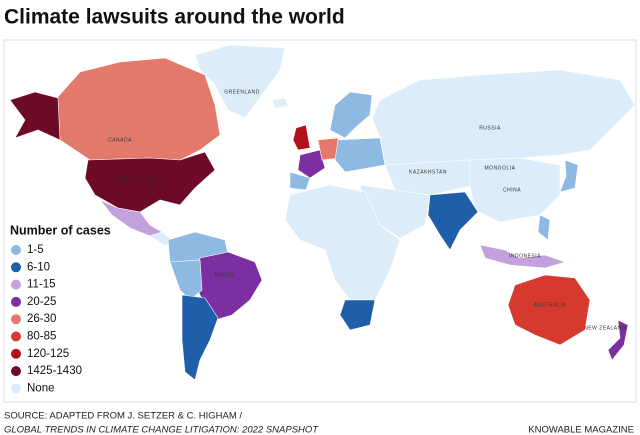 The height and width of the screenshot is (435, 640). Describe the element at coordinates (41, 302) in the screenshot. I see `legend-label: 20-25` at that location.